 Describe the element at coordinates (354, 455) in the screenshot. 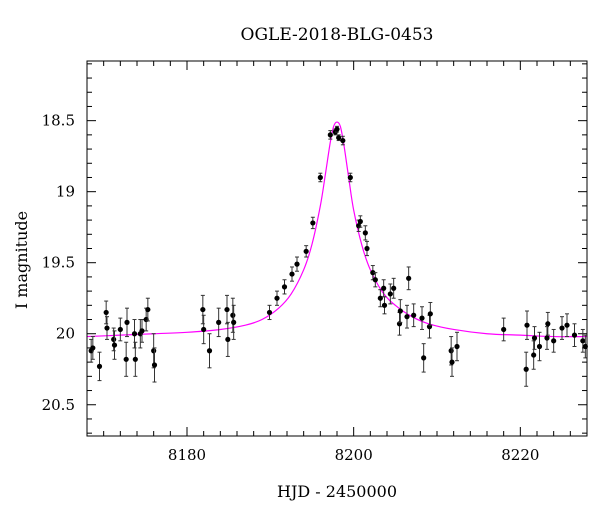

I see `x-tick-label: 8200` at that location.